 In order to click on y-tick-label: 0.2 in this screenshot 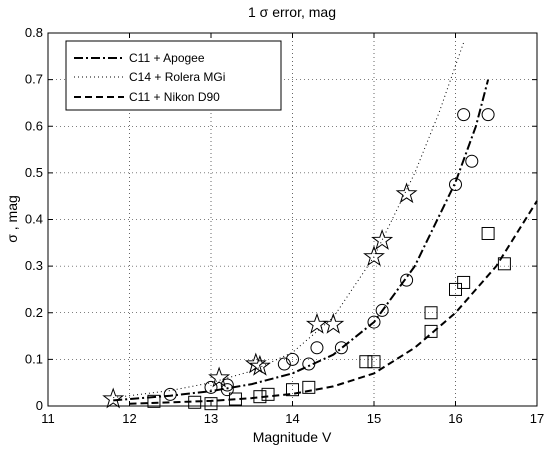, I will do `click(34, 312)`.